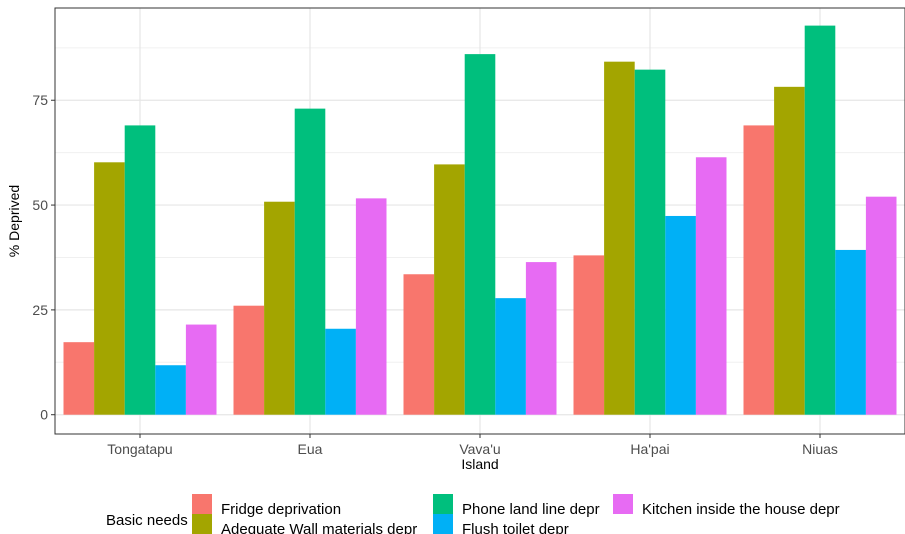  What do you see at coordinates (741, 509) in the screenshot?
I see `legend-label: Kitchen inside the house depr` at bounding box center [741, 509].